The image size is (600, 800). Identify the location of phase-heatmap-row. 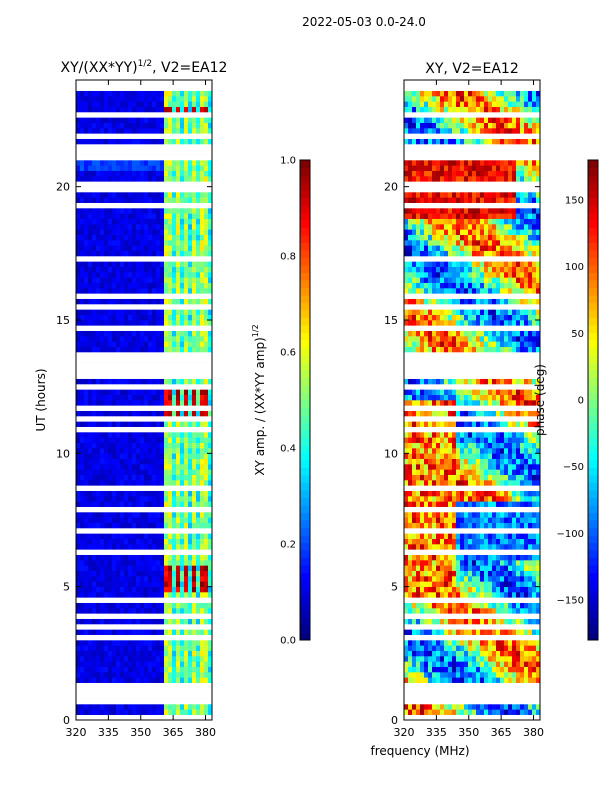
(472, 685).